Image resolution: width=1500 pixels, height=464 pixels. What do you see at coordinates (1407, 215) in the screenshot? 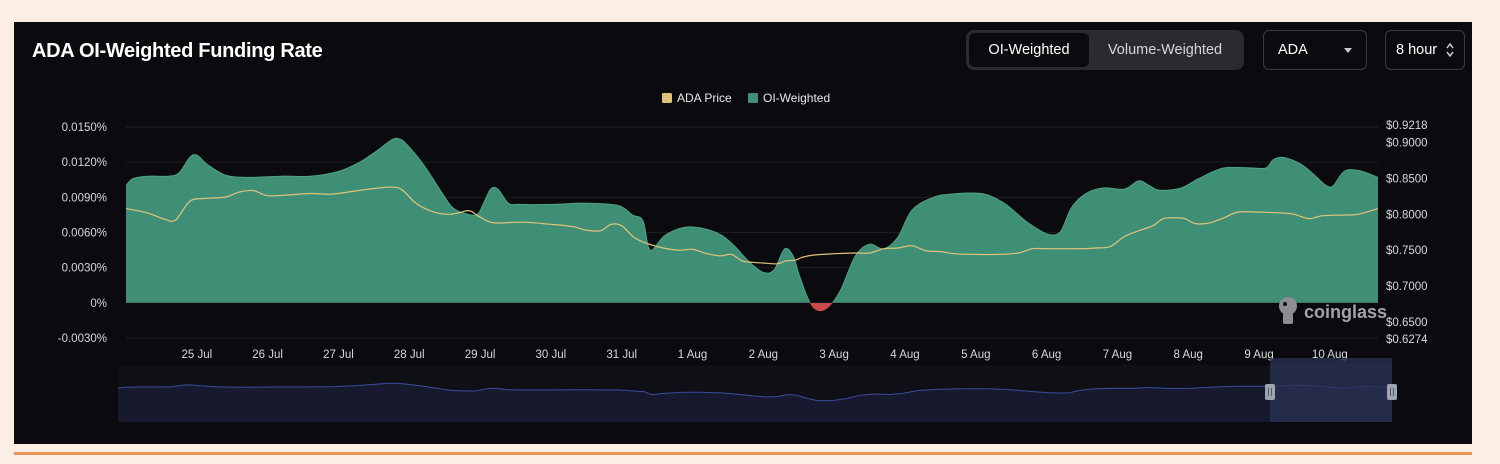
I see `y-right-tick-label: $0.8000` at bounding box center [1407, 215].